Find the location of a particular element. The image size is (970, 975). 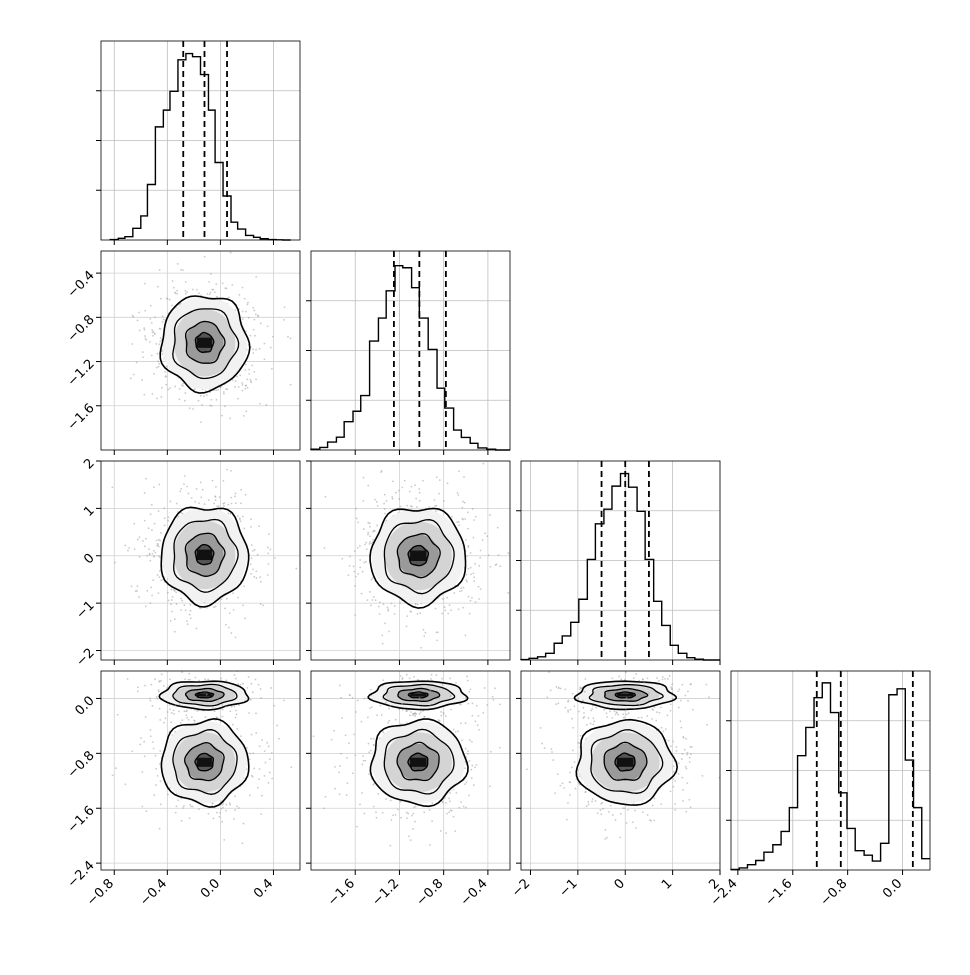

tick-label-x-2-0: −2 is located at coordinates (521, 888).